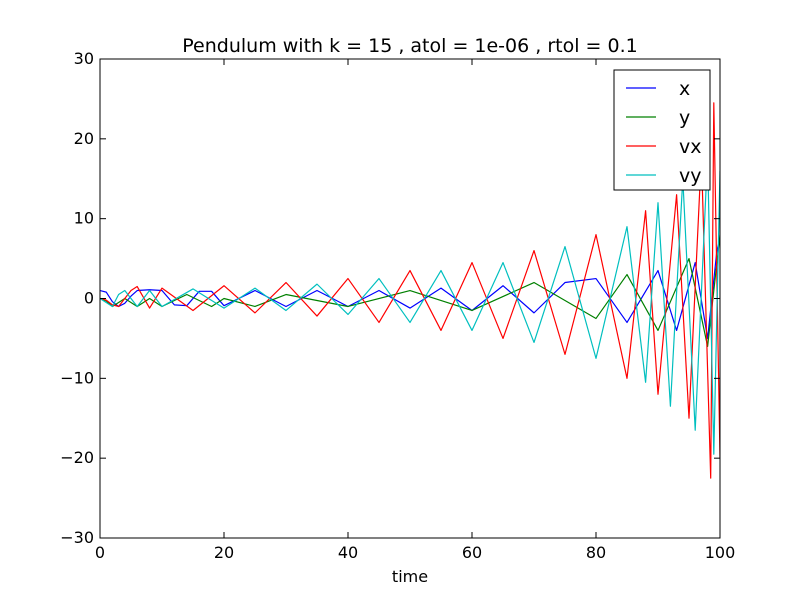 The height and width of the screenshot is (597, 800). Describe the element at coordinates (690, 176) in the screenshot. I see `legend-label-vy: vy` at that location.